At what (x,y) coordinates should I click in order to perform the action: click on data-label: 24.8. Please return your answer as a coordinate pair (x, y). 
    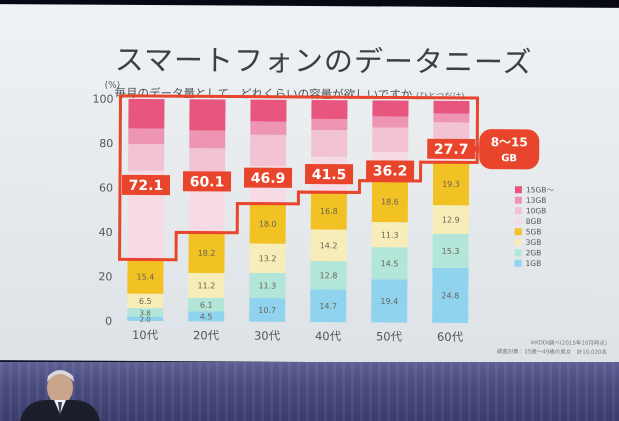
    Looking at the image, I should click on (450, 295).